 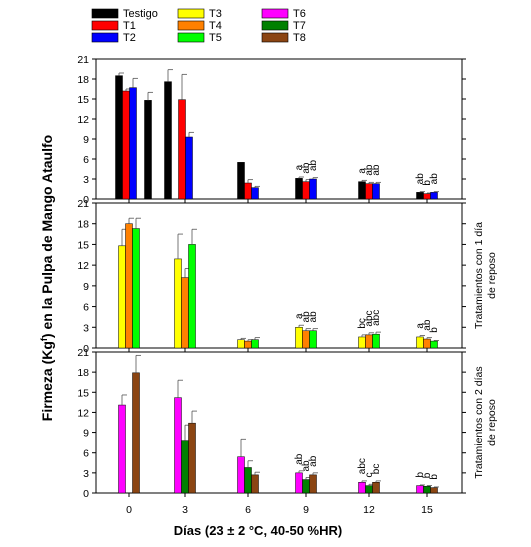 What do you see at coordinates (306, 510) in the screenshot?
I see `x-tick-label: 9` at bounding box center [306, 510].